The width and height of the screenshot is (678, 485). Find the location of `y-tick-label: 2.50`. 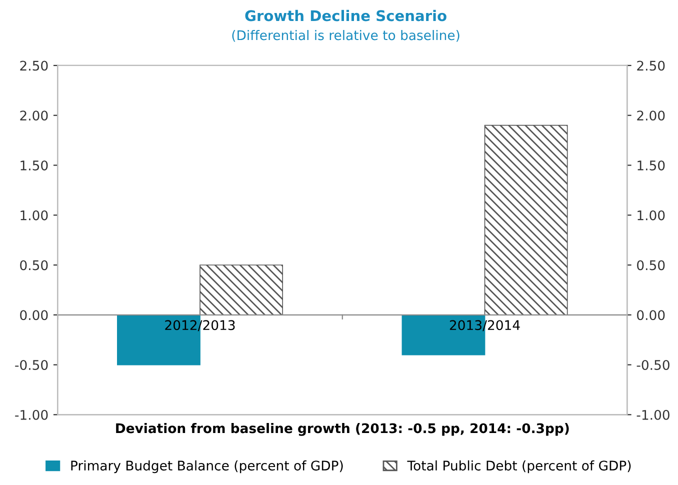

y-tick-label: 2.50 is located at coordinates (34, 65).